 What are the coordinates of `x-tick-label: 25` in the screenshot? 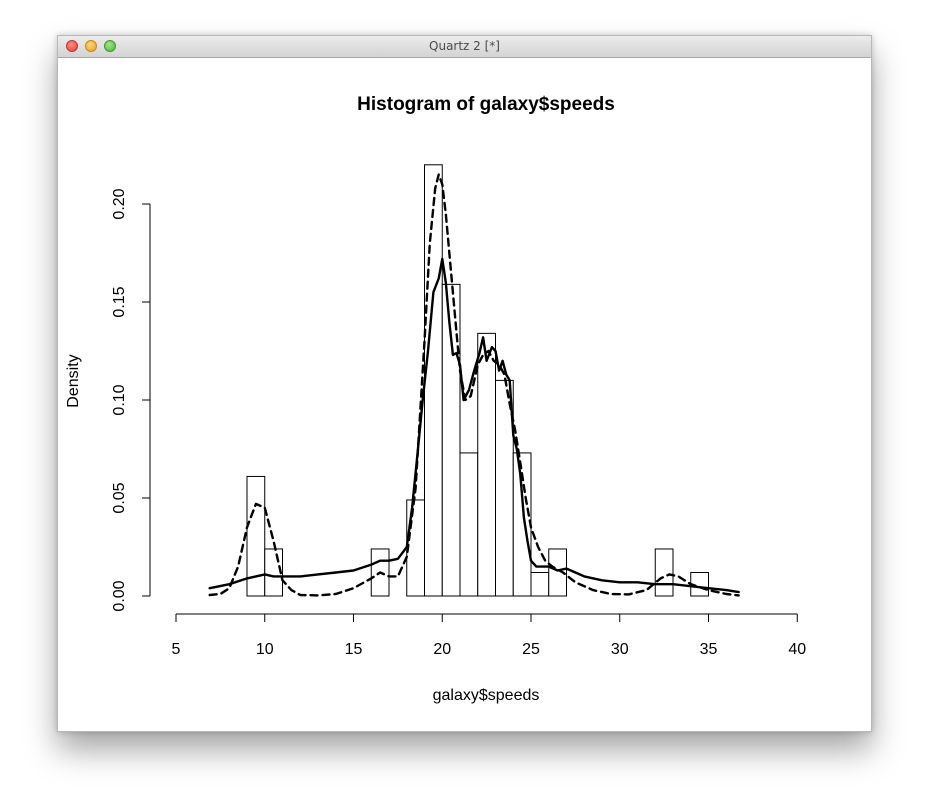 It's located at (531, 649).